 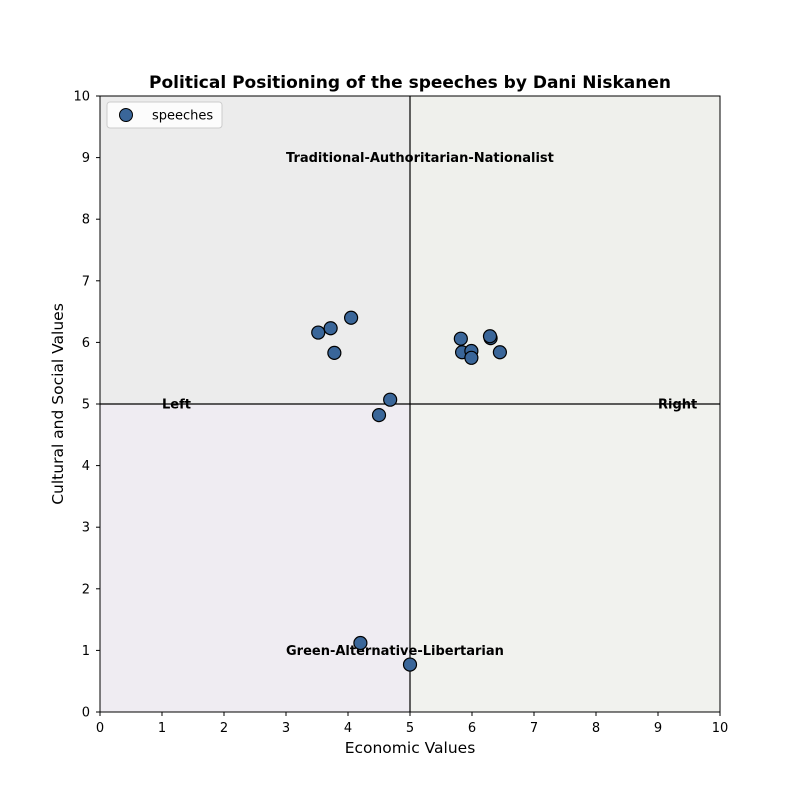 What do you see at coordinates (720, 728) in the screenshot?
I see `x-tick-label: 10` at bounding box center [720, 728].